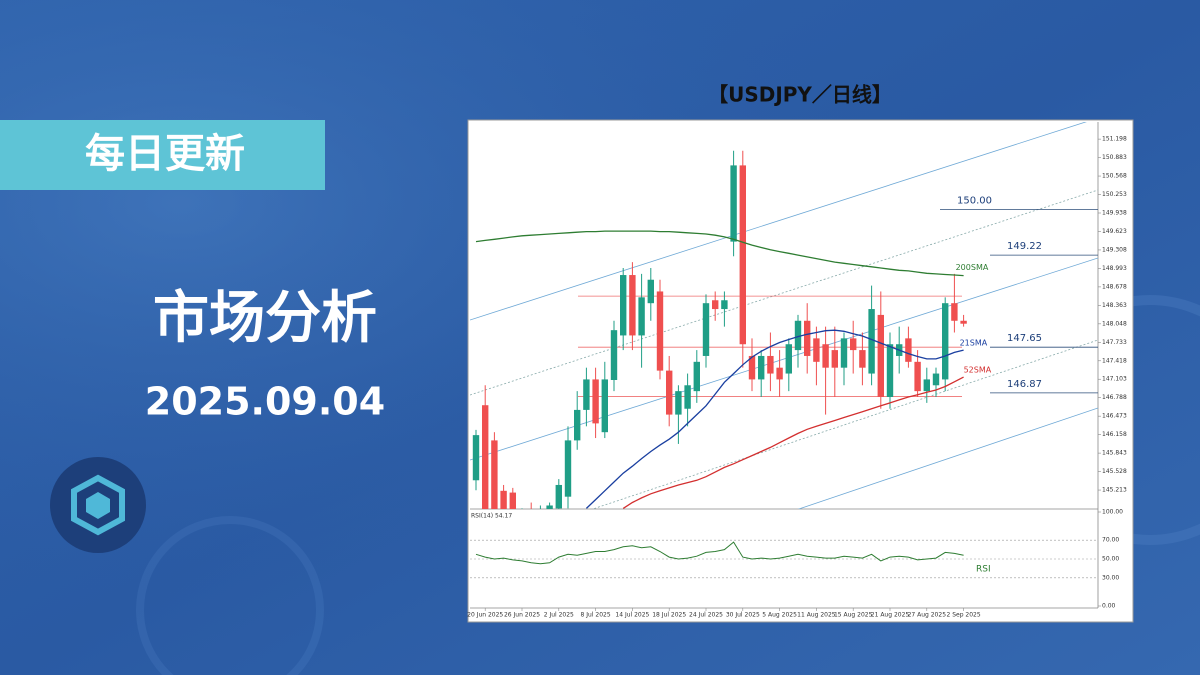  Describe the element at coordinates (669, 615) in the screenshot. I see `x-tick-label: 18 Jul 2025` at that location.